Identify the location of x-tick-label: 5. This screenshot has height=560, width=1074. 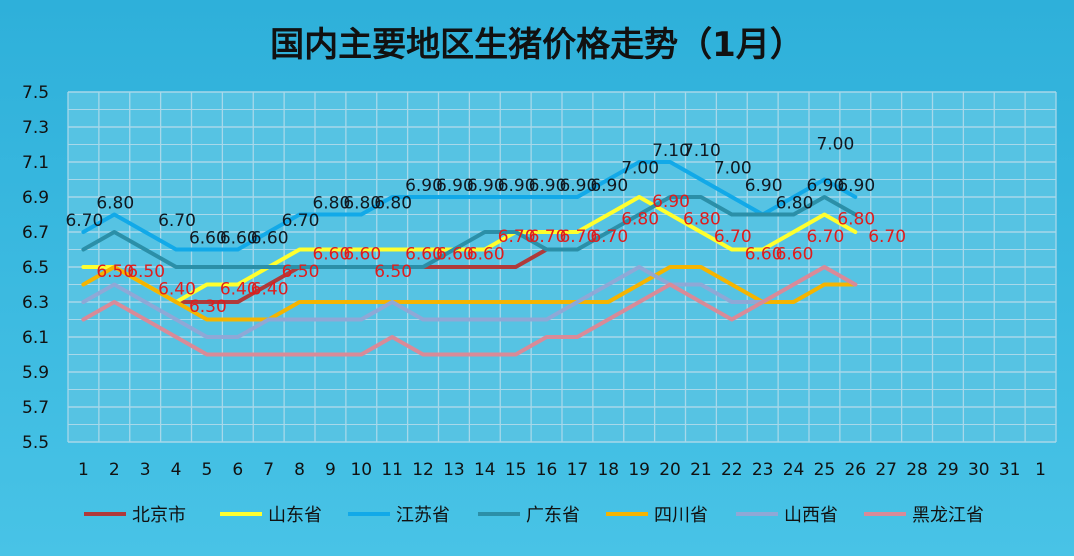
(207, 470).